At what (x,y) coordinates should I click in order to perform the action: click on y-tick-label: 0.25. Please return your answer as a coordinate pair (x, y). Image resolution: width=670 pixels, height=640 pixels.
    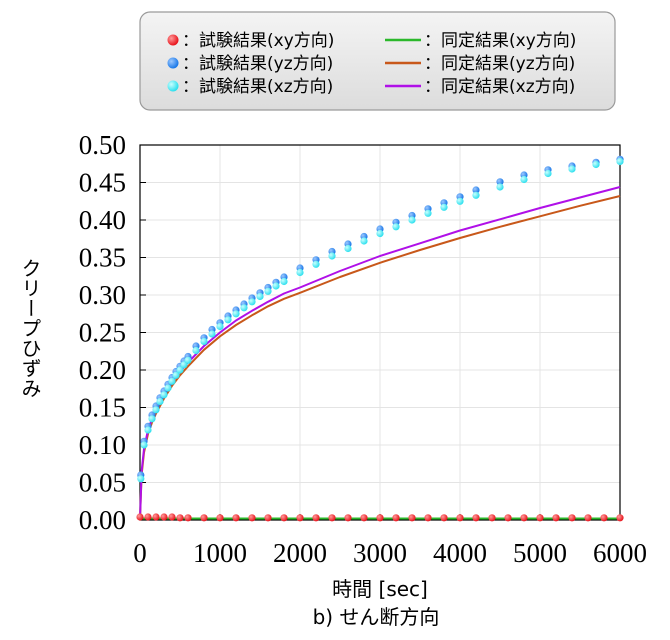
    Looking at the image, I should click on (102, 333).